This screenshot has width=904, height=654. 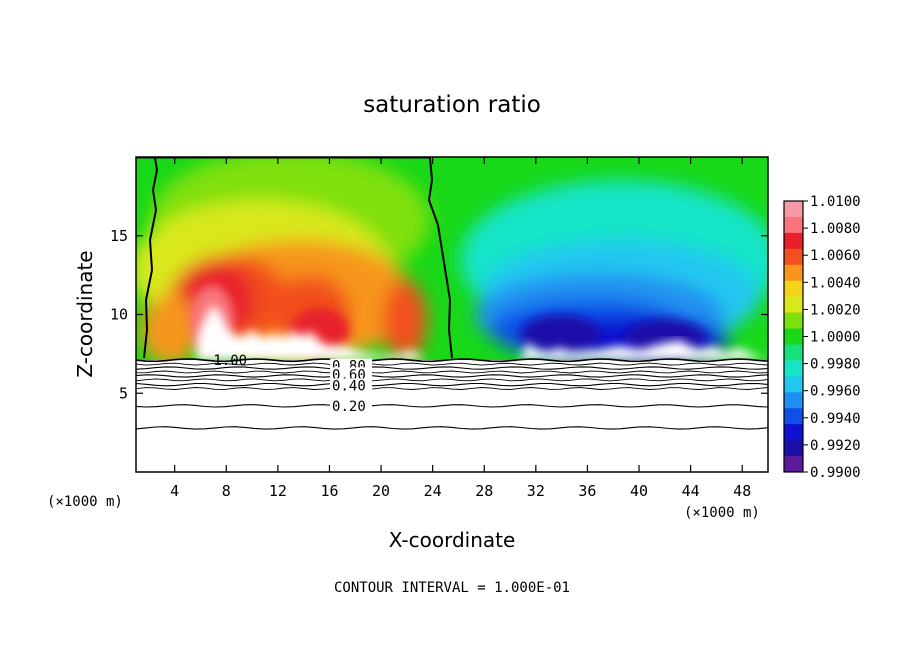 I want to click on contour-labels: 1.00 0.800.600.400.20, so click(x=293, y=384).